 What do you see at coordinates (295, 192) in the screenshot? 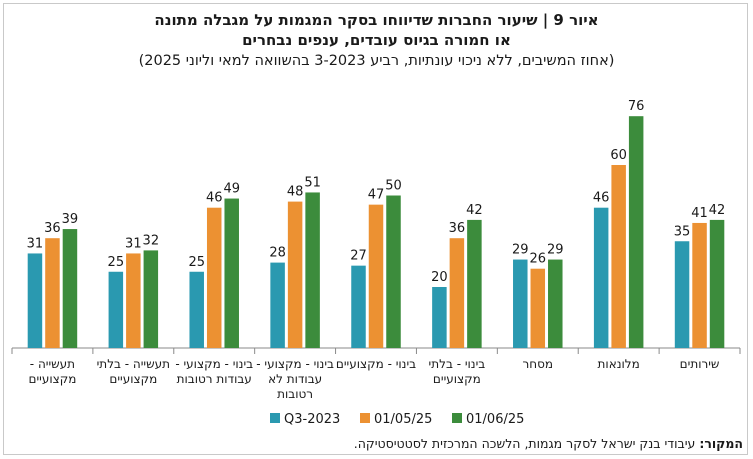
I see `data-label: 48` at bounding box center [295, 192].